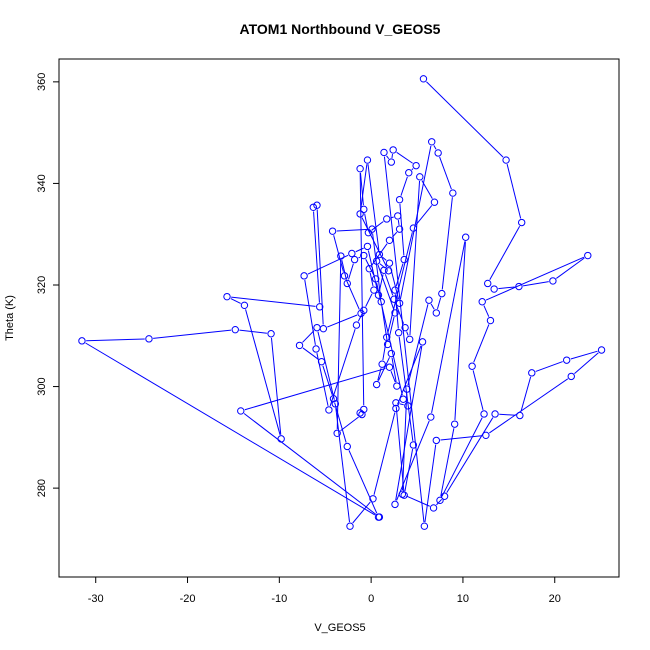 This screenshot has height=650, width=650. What do you see at coordinates (42, 386) in the screenshot?
I see `y-tick-label: 300` at bounding box center [42, 386].